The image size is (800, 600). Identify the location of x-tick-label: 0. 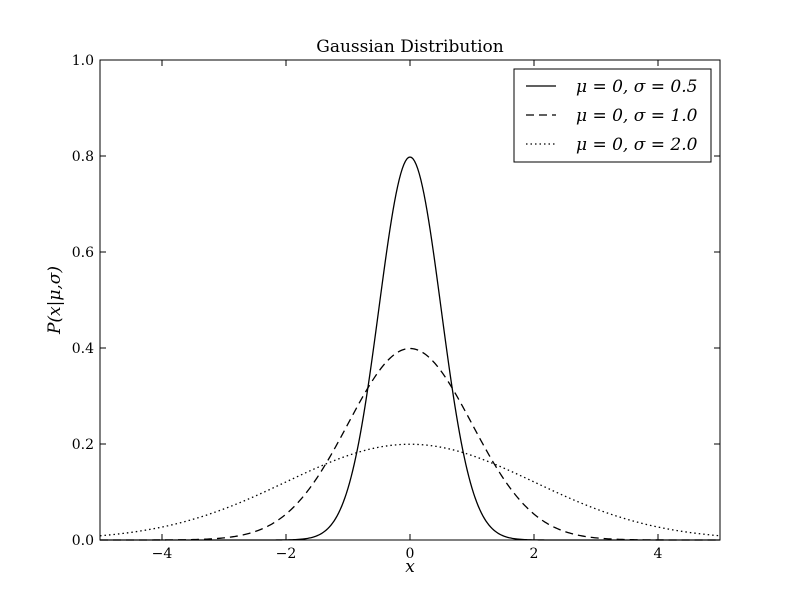
(410, 554).